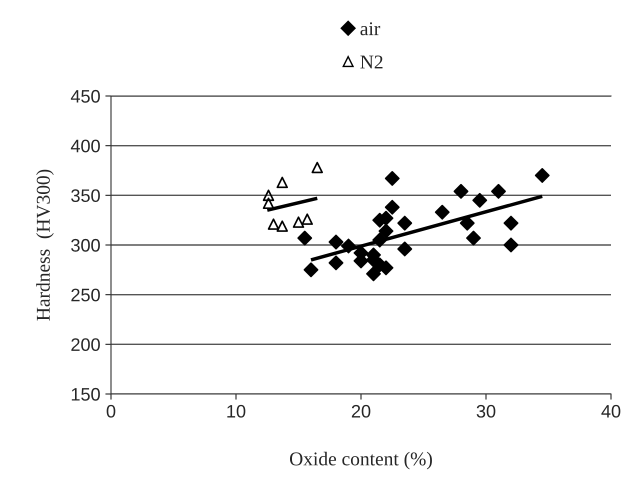 The width and height of the screenshot is (624, 483). What do you see at coordinates (85, 96) in the screenshot?
I see `y-tick-label: 450` at bounding box center [85, 96].